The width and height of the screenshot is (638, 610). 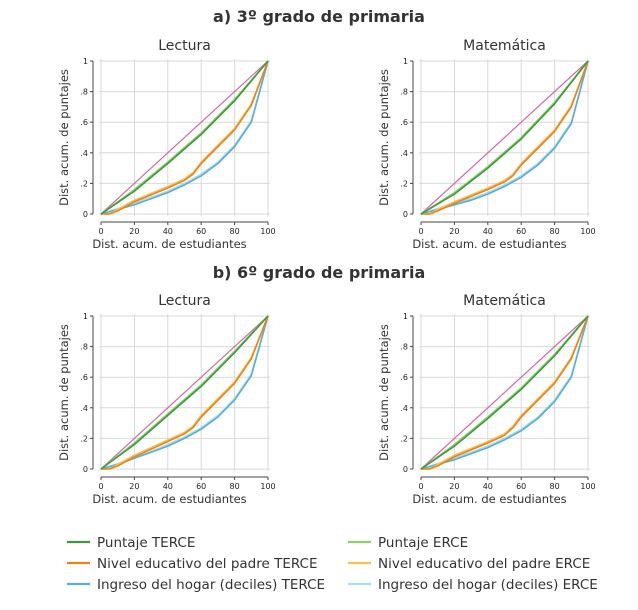 What do you see at coordinates (207, 564) in the screenshot?
I see `legend-label: Nivel educativo del padre TERCE` at bounding box center [207, 564].